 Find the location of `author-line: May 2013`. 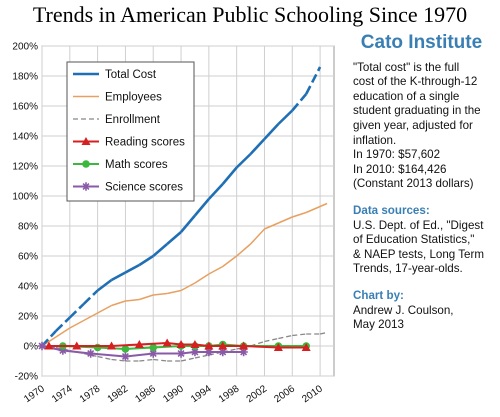

author-line: May 2013 is located at coordinates (378, 325).